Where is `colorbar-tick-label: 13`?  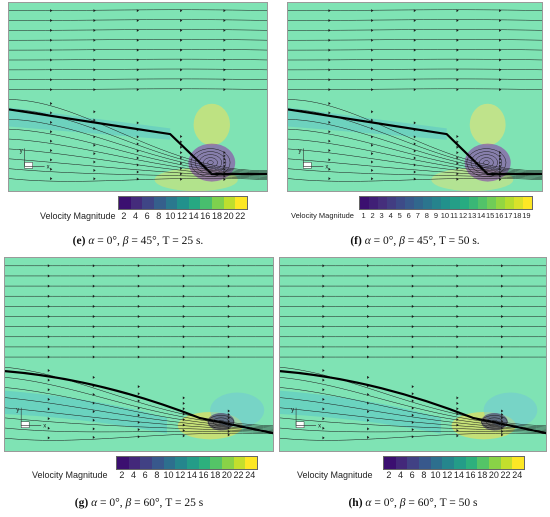
colorbar-tick-label: 13 is located at coordinates (472, 215).